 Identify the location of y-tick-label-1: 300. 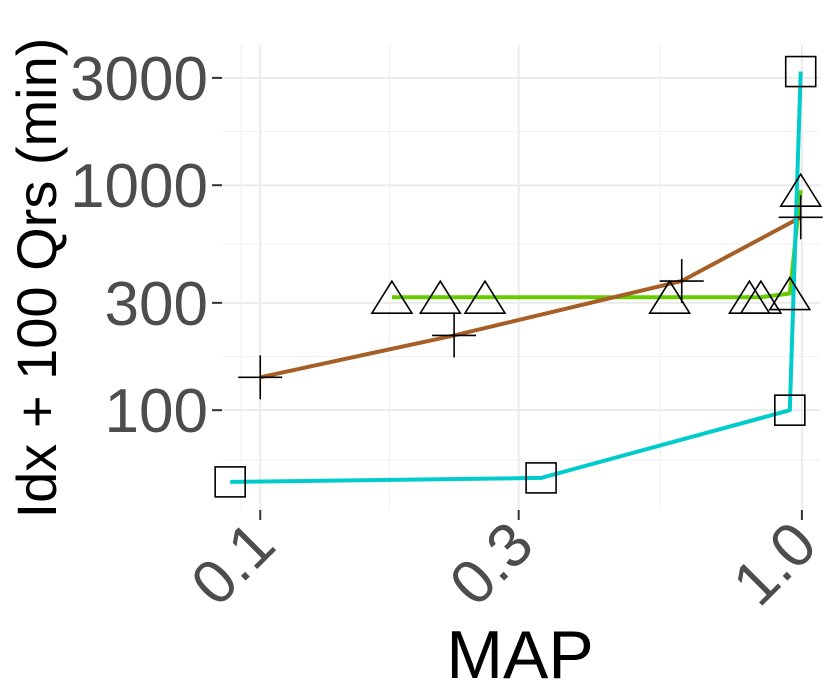
(156, 304).